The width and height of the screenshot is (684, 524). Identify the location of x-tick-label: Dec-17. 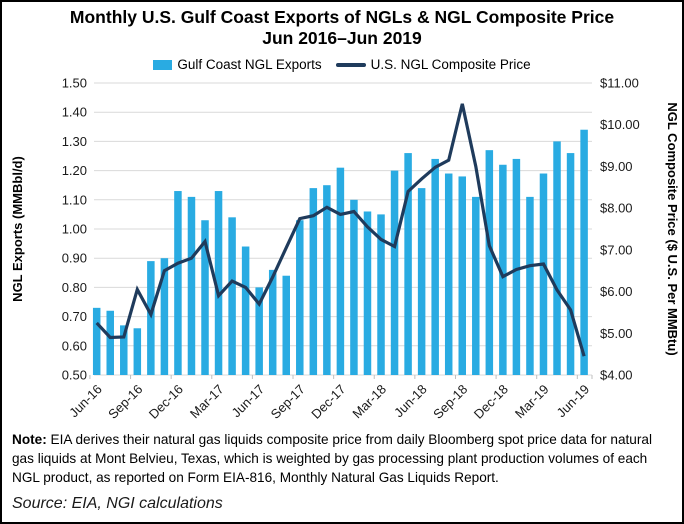
(328, 401).